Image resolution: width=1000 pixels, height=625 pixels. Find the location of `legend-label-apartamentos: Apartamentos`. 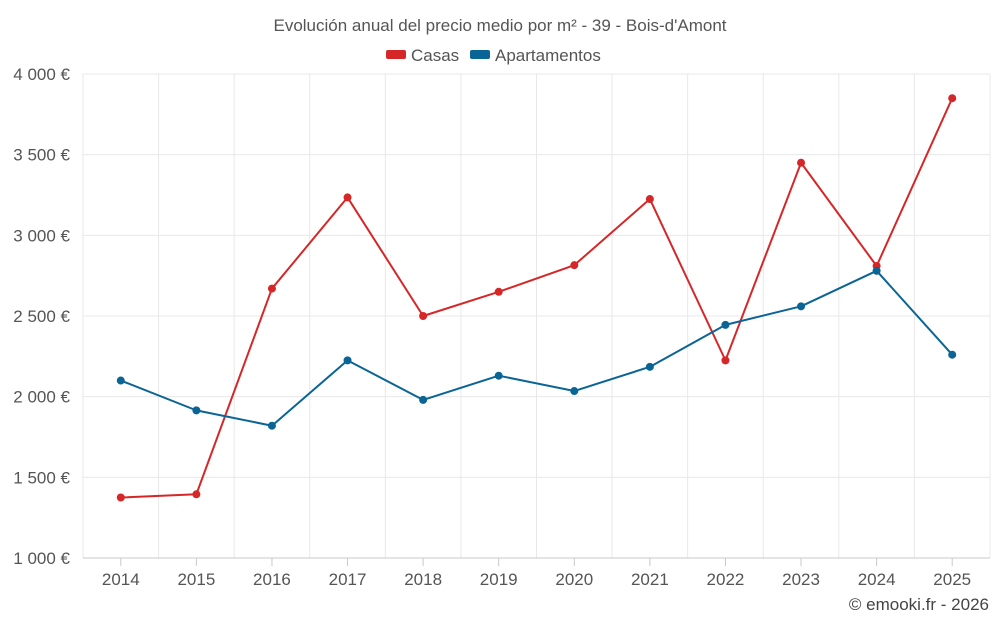

legend-label-apartamentos: Apartamentos is located at coordinates (548, 55).